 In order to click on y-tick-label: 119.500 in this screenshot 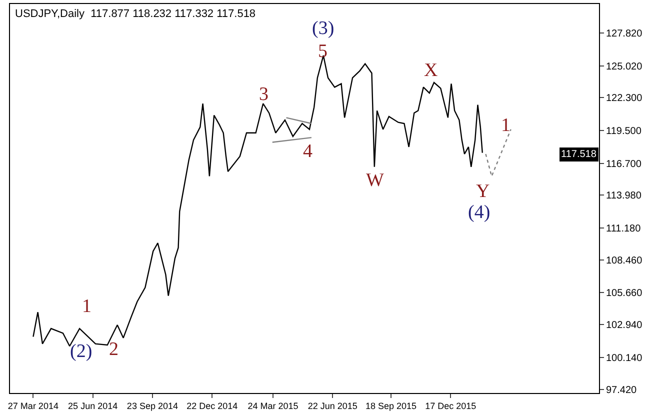, I will do `click(624, 132)`.